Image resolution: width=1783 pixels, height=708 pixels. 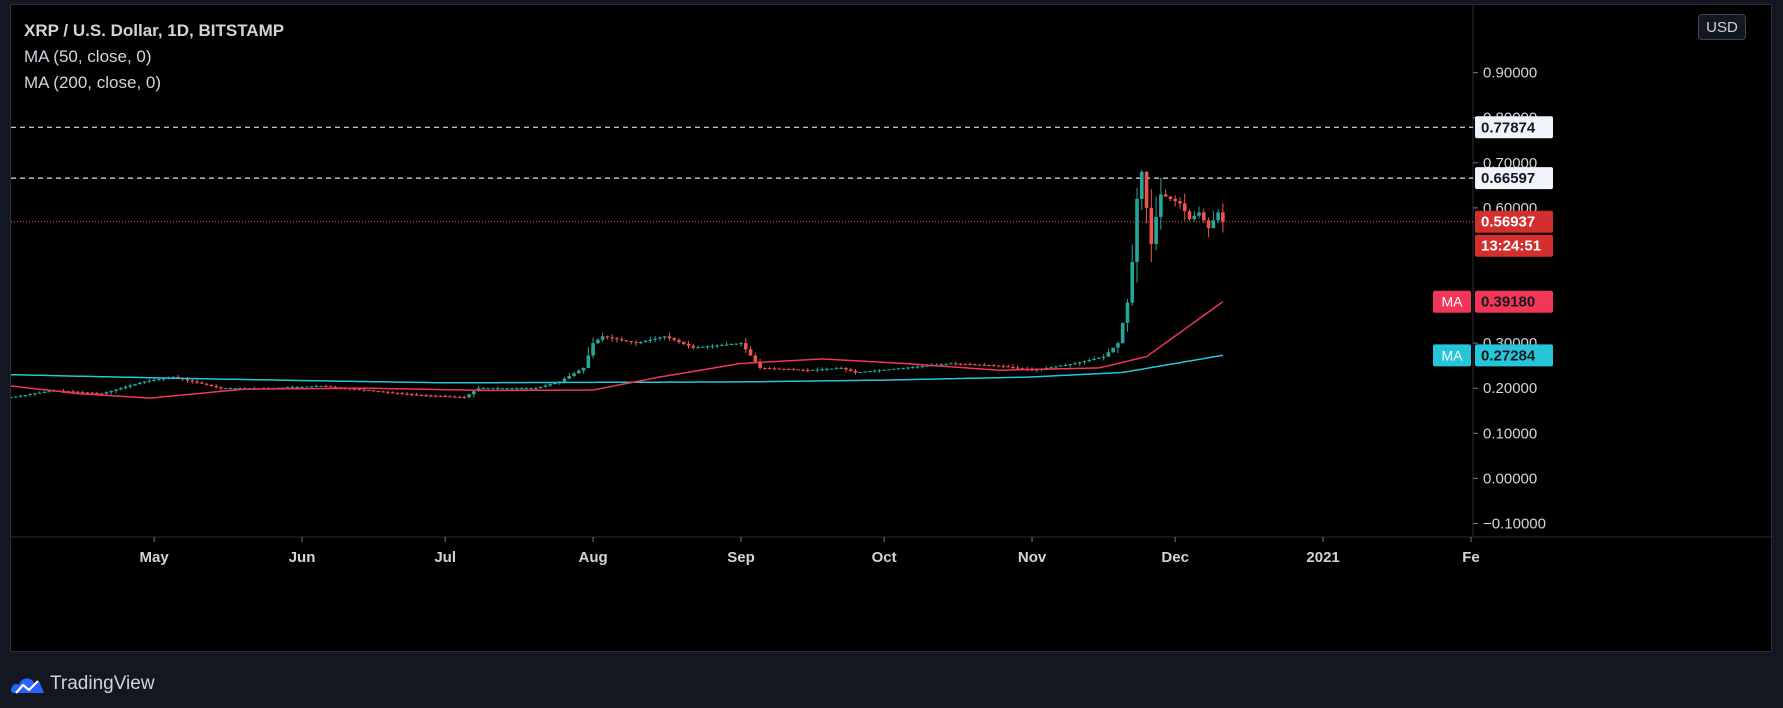 I want to click on footer-brand: TradingView, so click(x=102, y=683).